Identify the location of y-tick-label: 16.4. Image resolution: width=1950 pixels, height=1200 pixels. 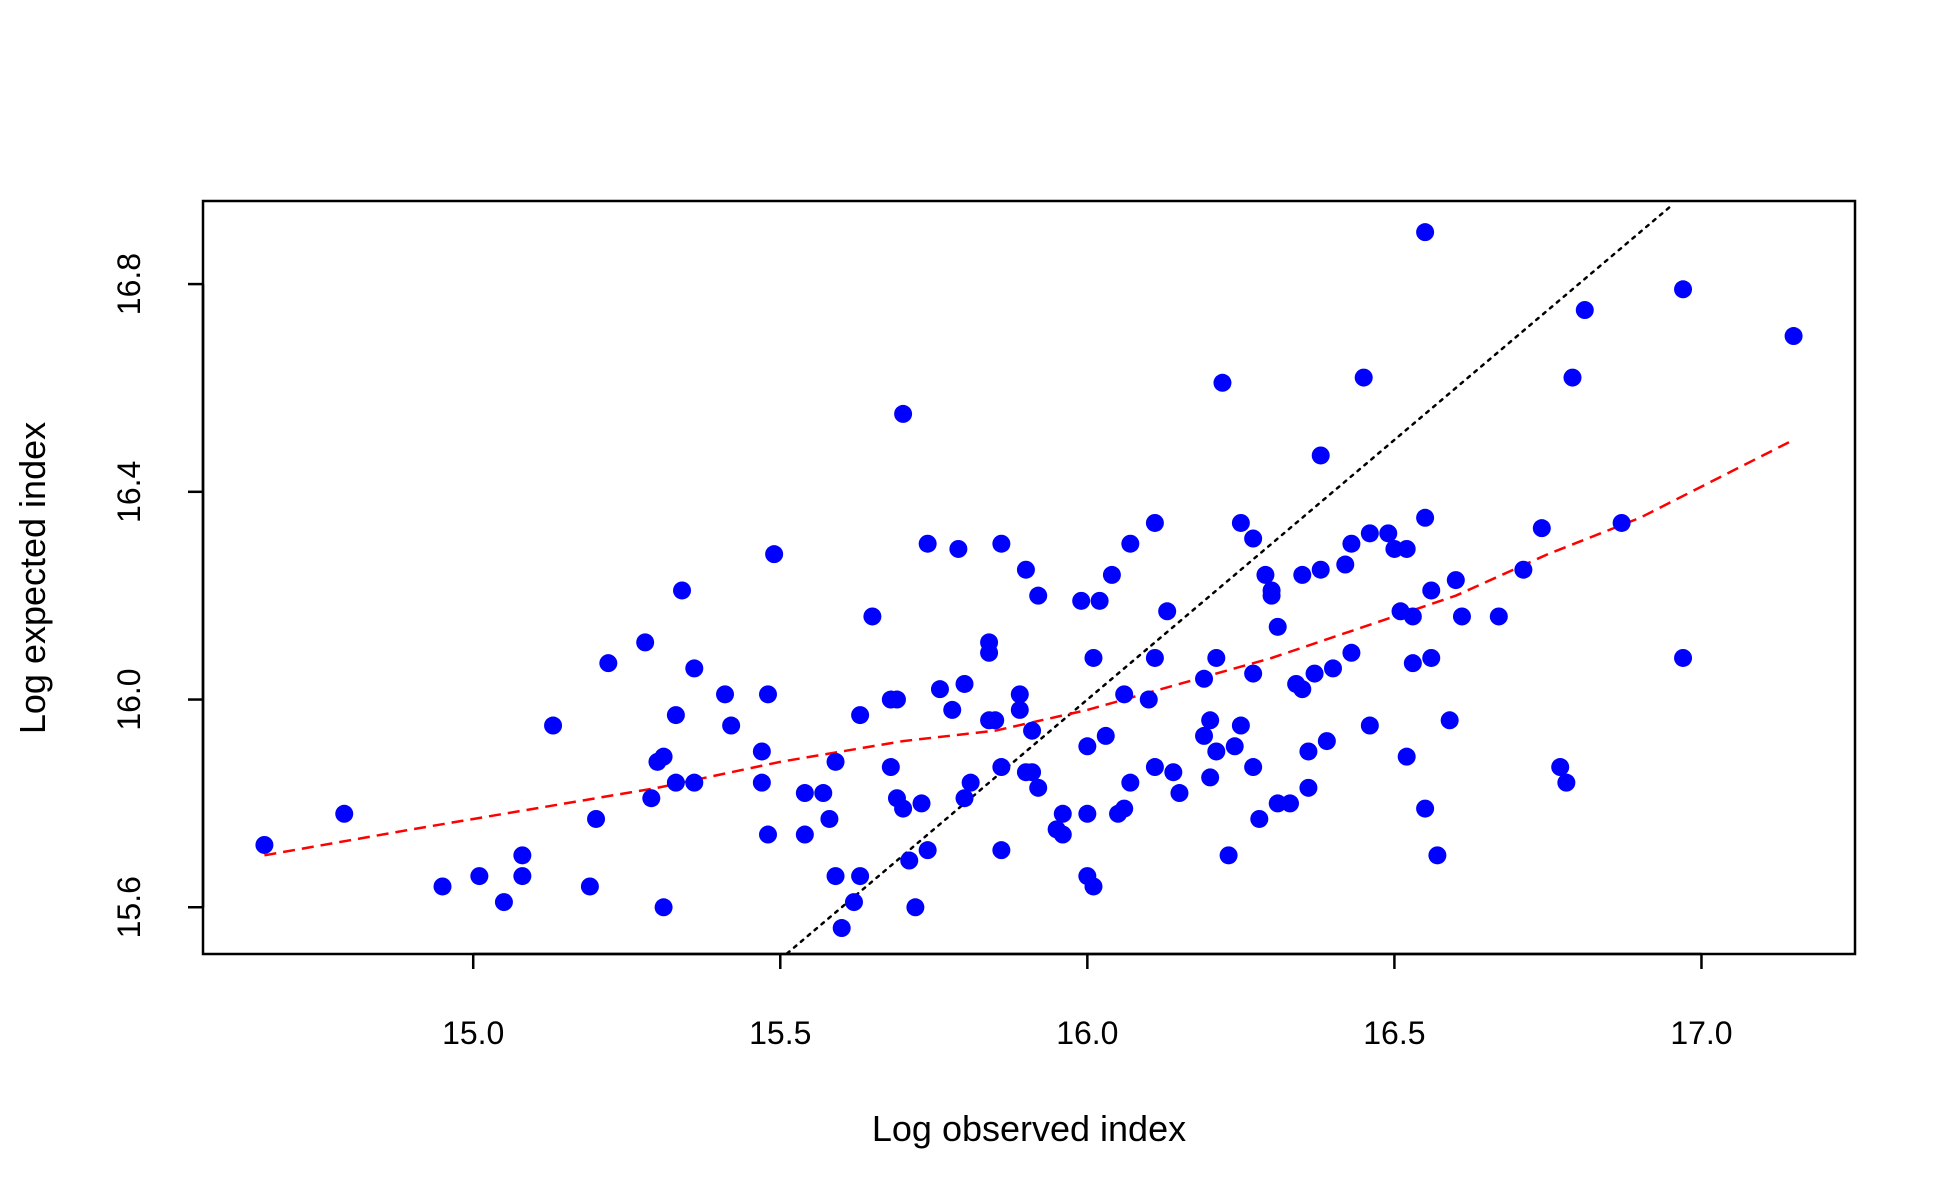
(129, 492).